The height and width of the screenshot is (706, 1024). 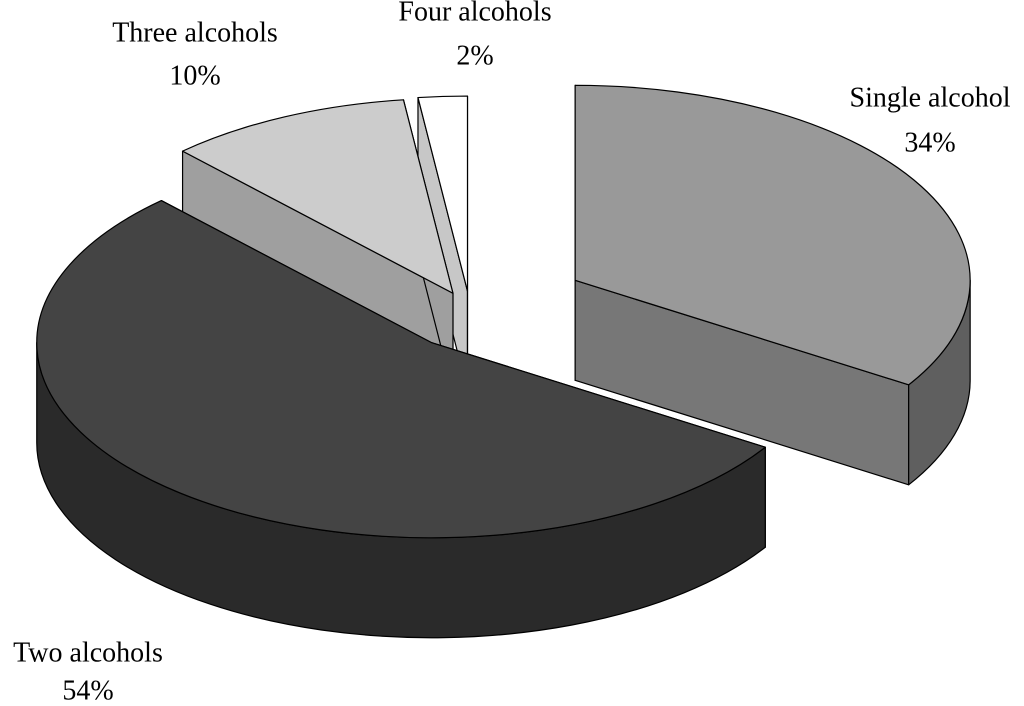 What do you see at coordinates (930, 97) in the screenshot?
I see `slice-label: Single alcohol` at bounding box center [930, 97].